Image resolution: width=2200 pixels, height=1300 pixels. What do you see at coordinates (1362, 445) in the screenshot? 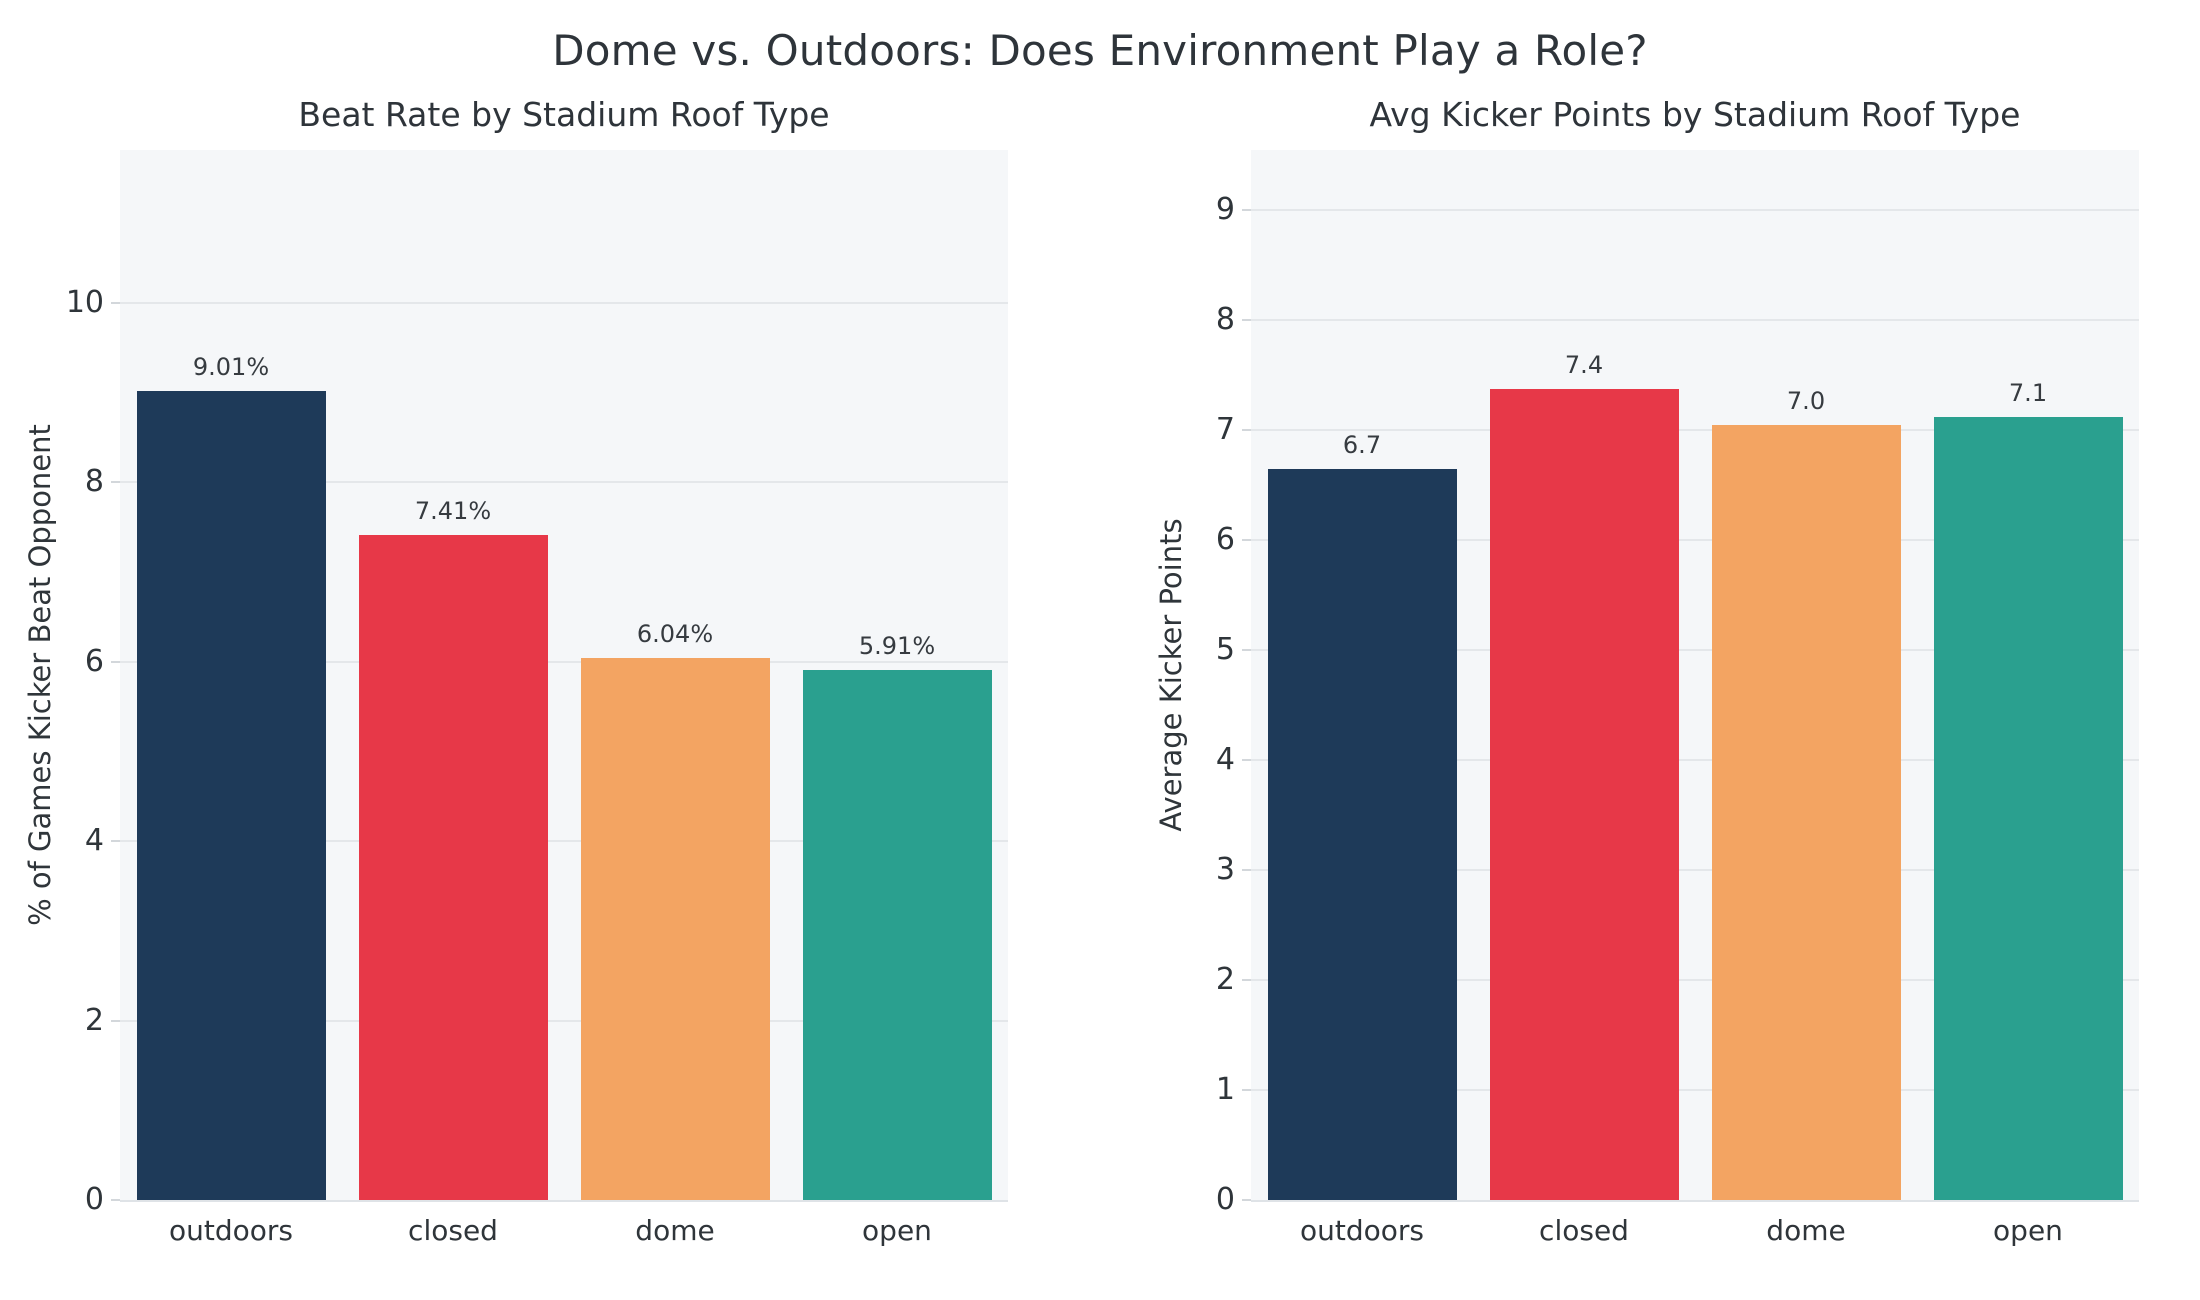
I see `bar-value-label: 6.7` at bounding box center [1362, 445].